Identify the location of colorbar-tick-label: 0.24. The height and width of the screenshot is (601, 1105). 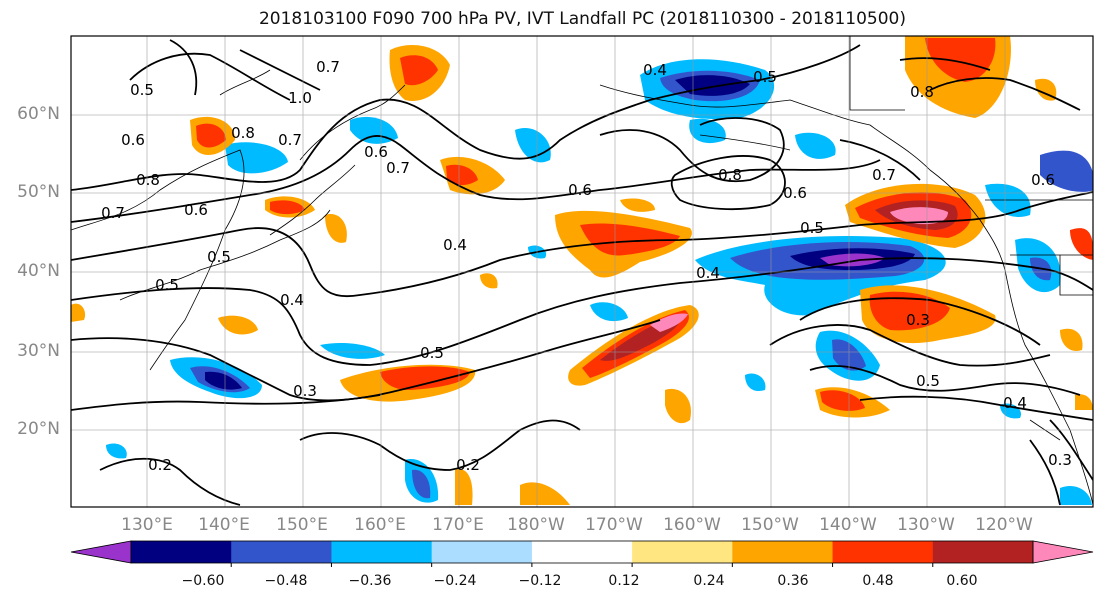
(709, 581).